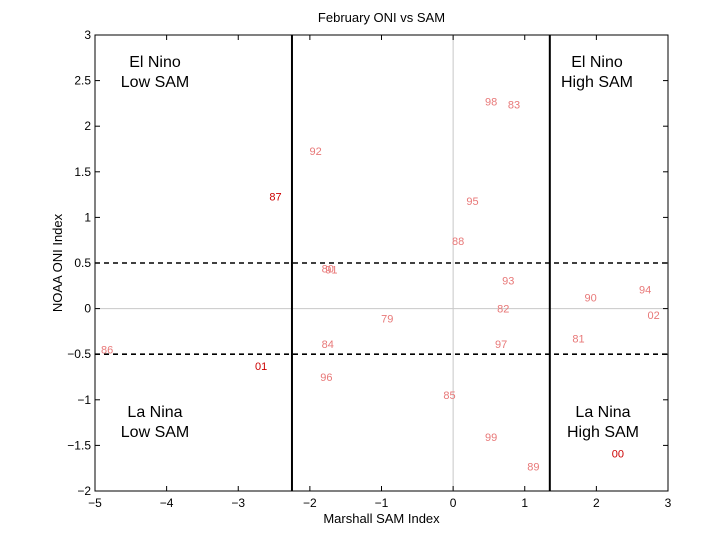 The width and height of the screenshot is (720, 540). Describe the element at coordinates (501, 345) in the screenshot. I see `data-point-97: 97` at that location.